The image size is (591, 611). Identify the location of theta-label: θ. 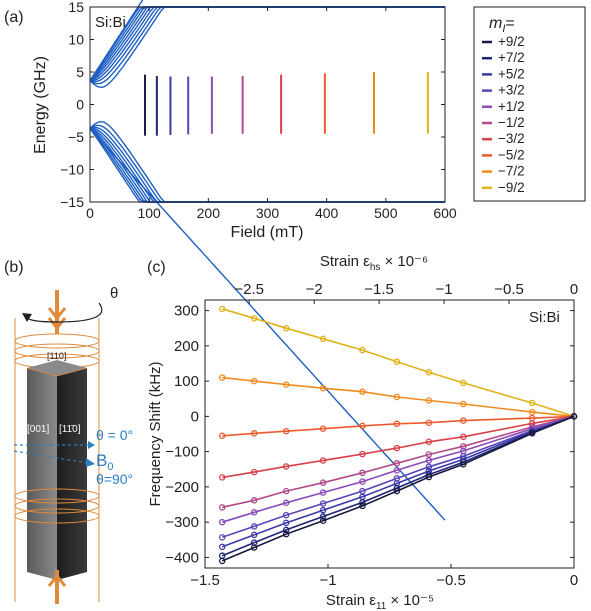
(114, 293).